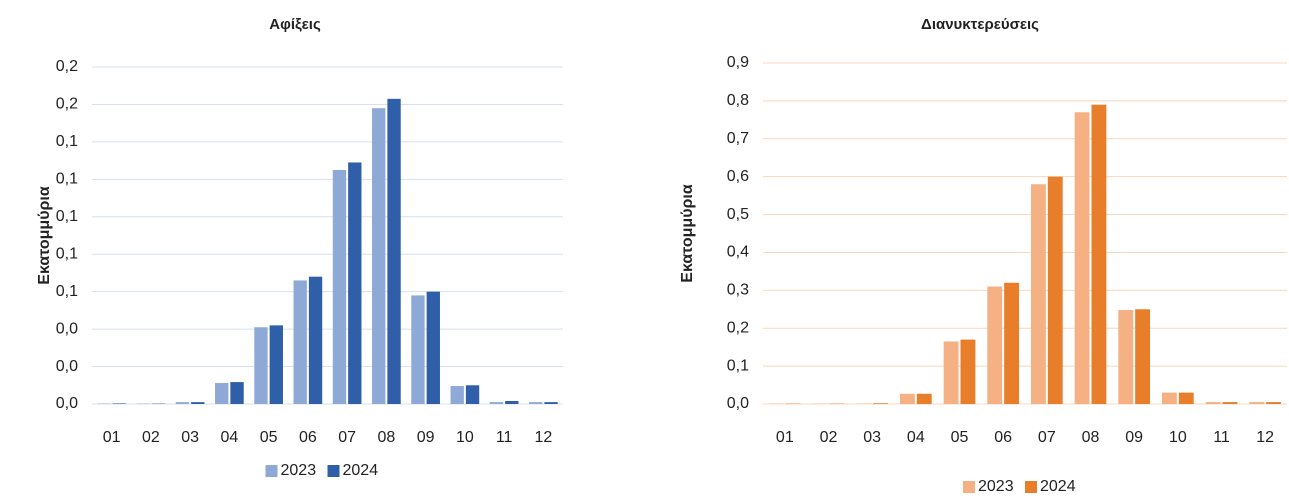  What do you see at coordinates (980, 24) in the screenshot?
I see `chart-title: Διανυκτερεύσεις` at bounding box center [980, 24].